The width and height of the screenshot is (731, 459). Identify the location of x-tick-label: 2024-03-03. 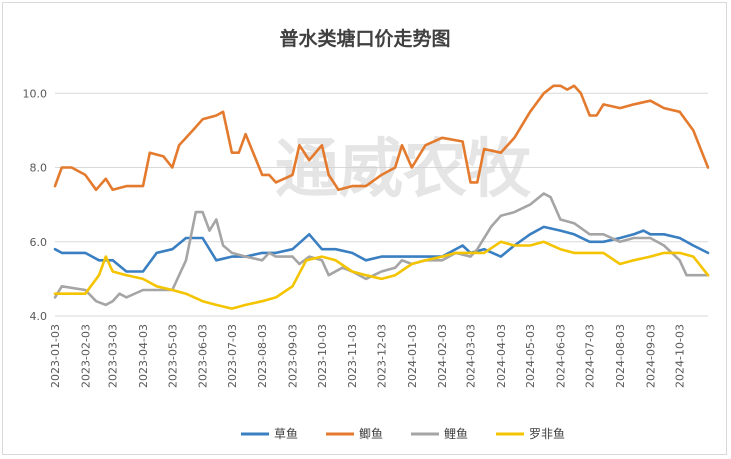
(470, 356).